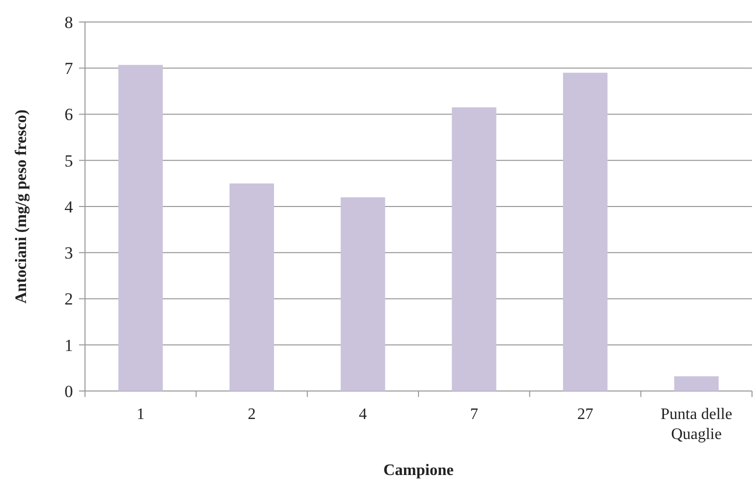 The width and height of the screenshot is (753, 485). I want to click on x-tick-label: 7, so click(474, 414).